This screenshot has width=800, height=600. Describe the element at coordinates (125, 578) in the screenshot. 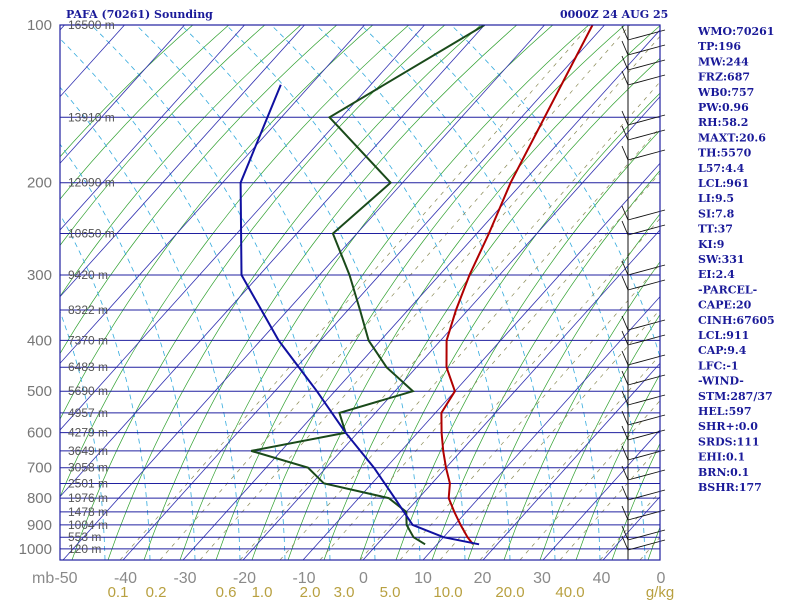

I see `temperature-tick: -40` at that location.